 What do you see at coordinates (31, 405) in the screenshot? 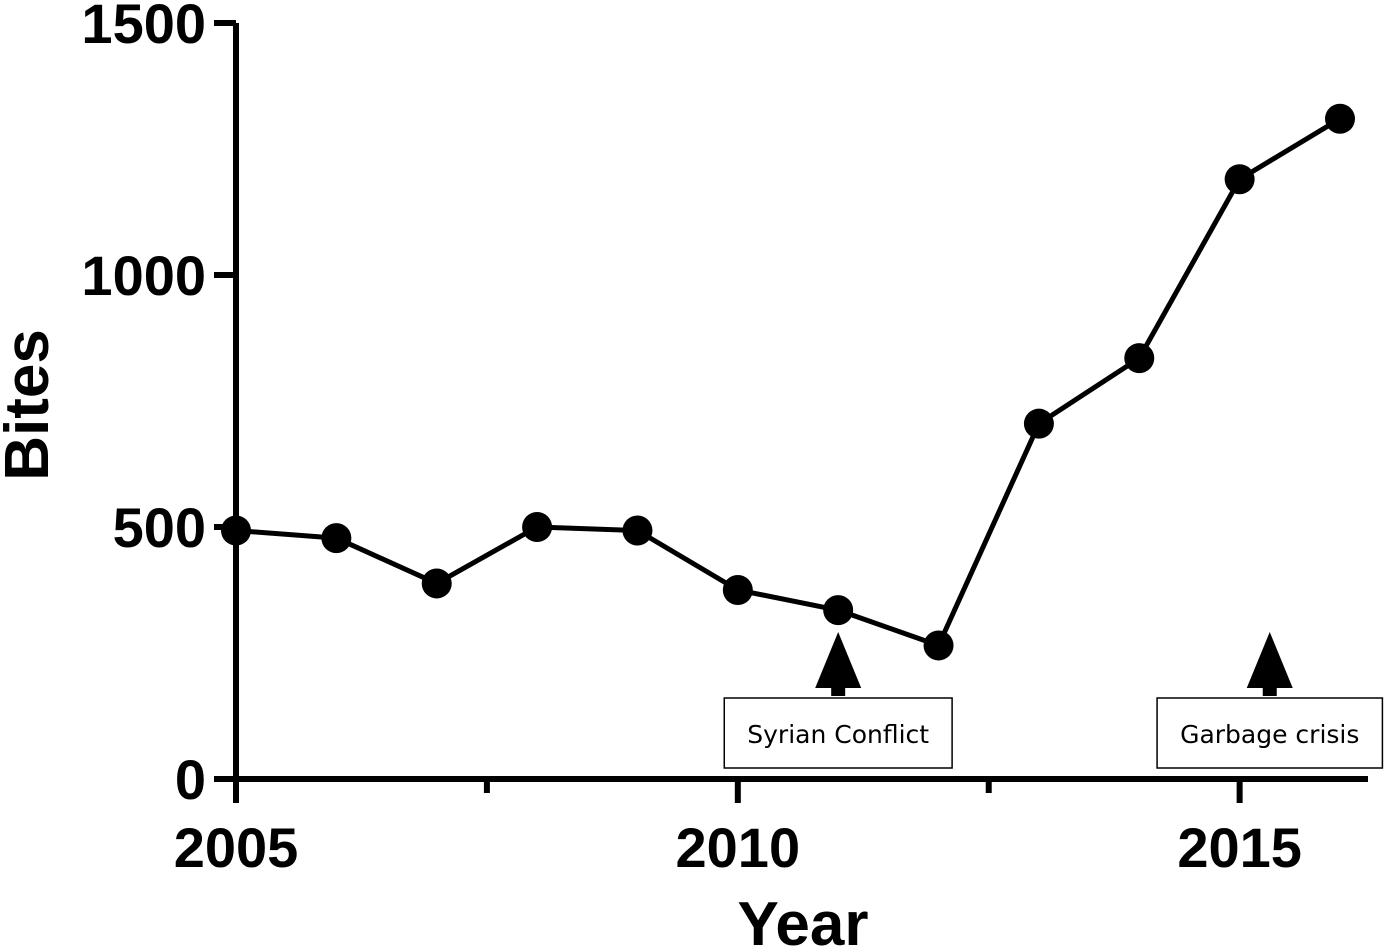
I see `y-axis-title: Bites` at bounding box center [31, 405].